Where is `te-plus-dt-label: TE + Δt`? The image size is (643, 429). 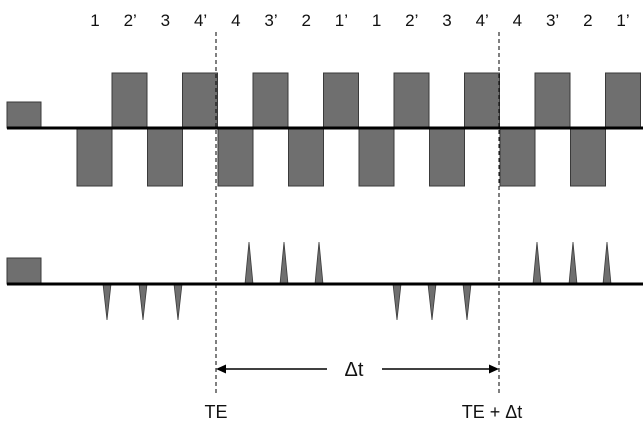 te-plus-dt-label: TE + Δt is located at coordinates (492, 412).